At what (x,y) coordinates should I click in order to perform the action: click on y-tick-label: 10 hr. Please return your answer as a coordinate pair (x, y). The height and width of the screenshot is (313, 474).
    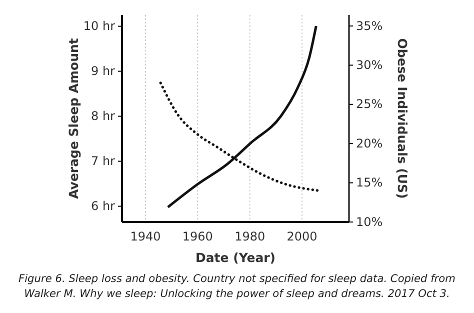
    Looking at the image, I should click on (99, 26).